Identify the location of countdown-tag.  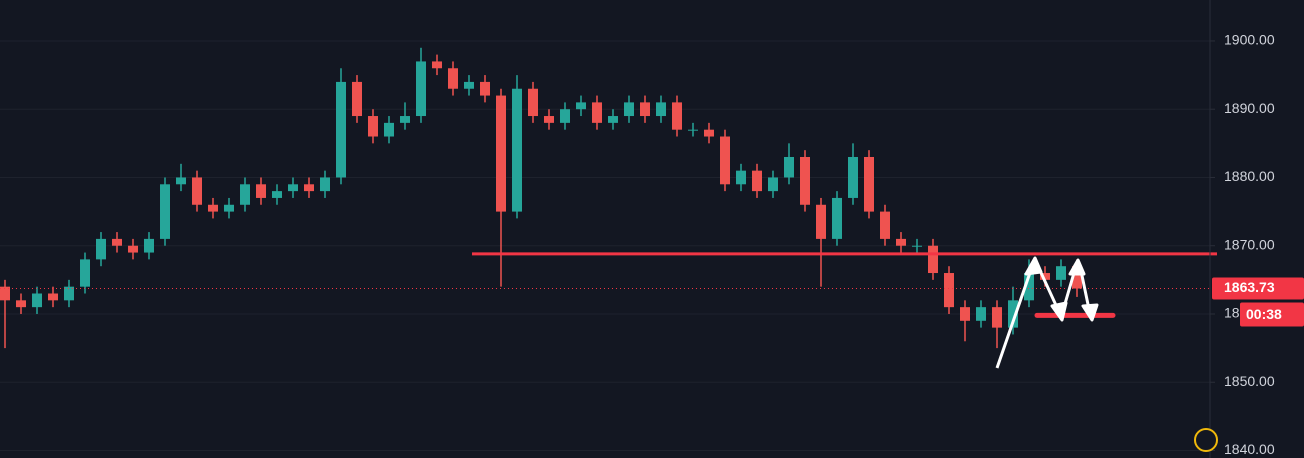
(1272, 314).